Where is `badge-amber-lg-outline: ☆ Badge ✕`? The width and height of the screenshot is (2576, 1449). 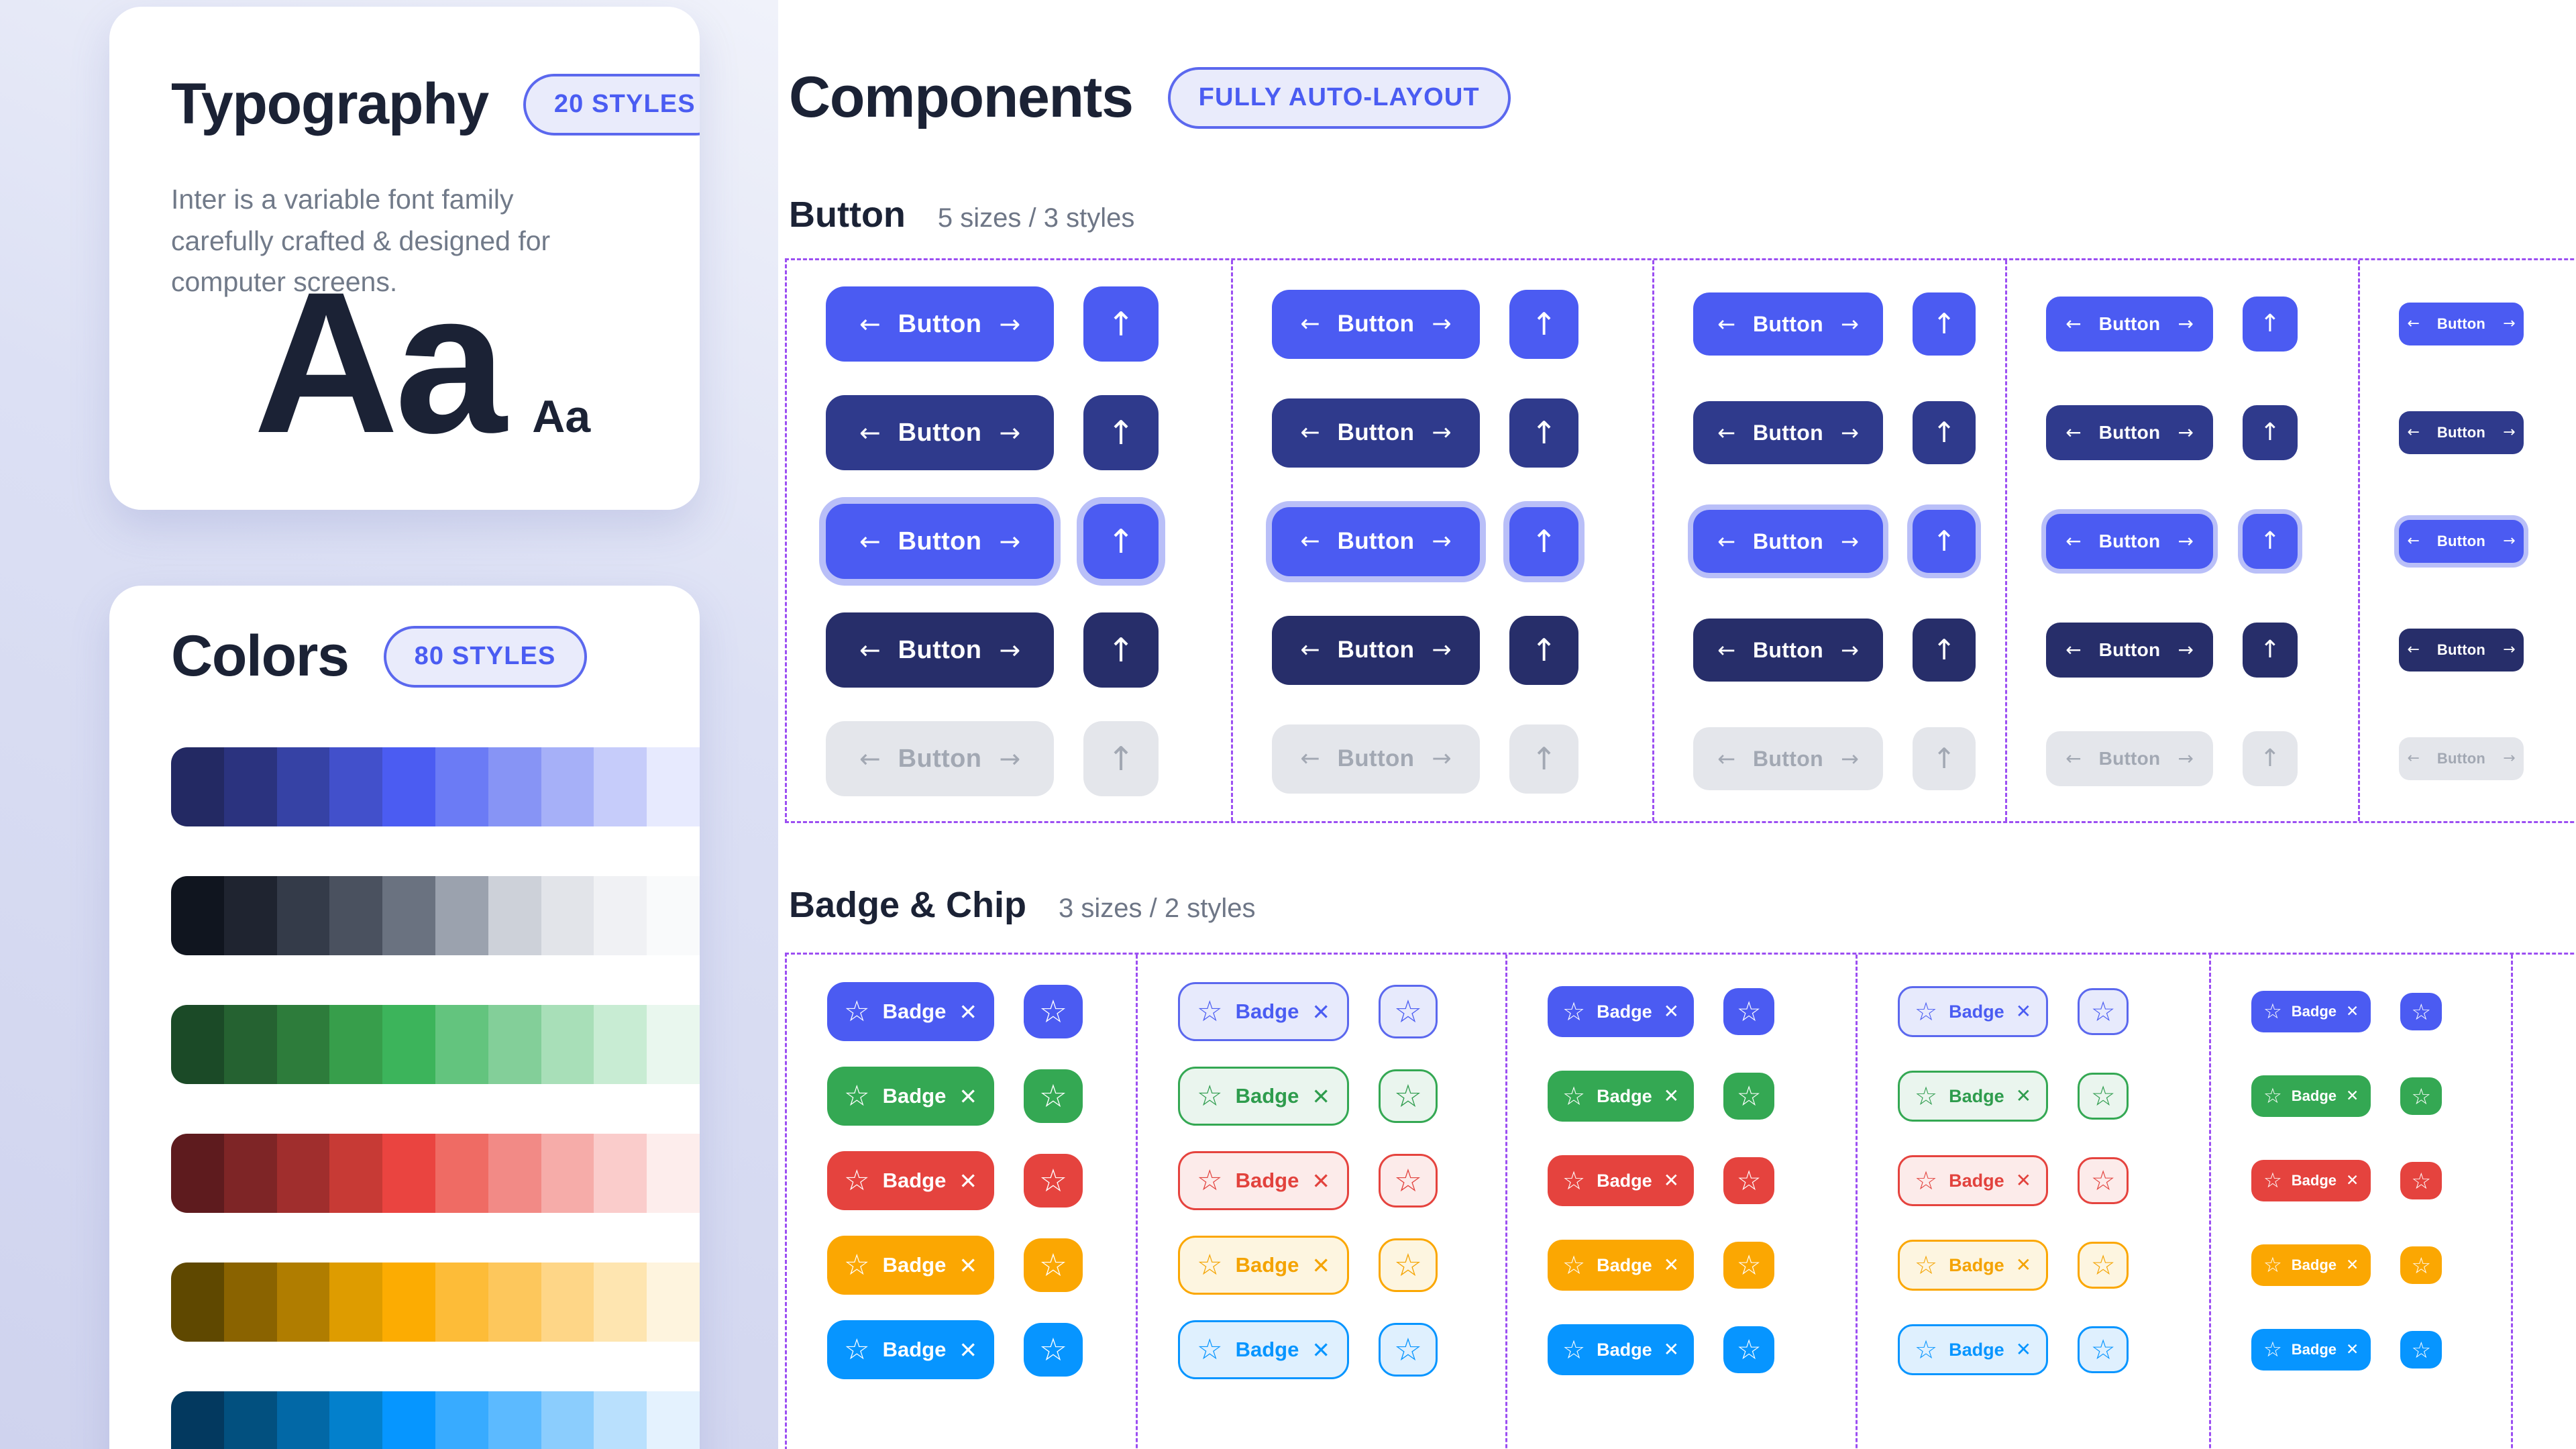 badge-amber-lg-outline: ☆ Badge ✕ is located at coordinates (1263, 1265).